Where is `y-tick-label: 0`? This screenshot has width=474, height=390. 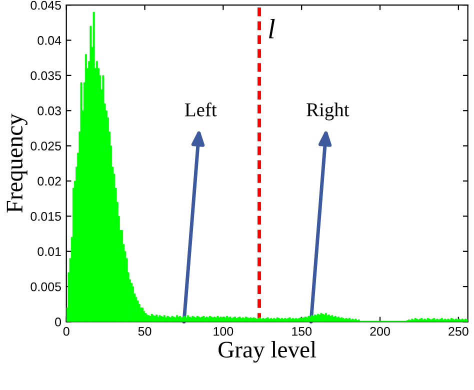 y-tick-label: 0 is located at coordinates (58, 322).